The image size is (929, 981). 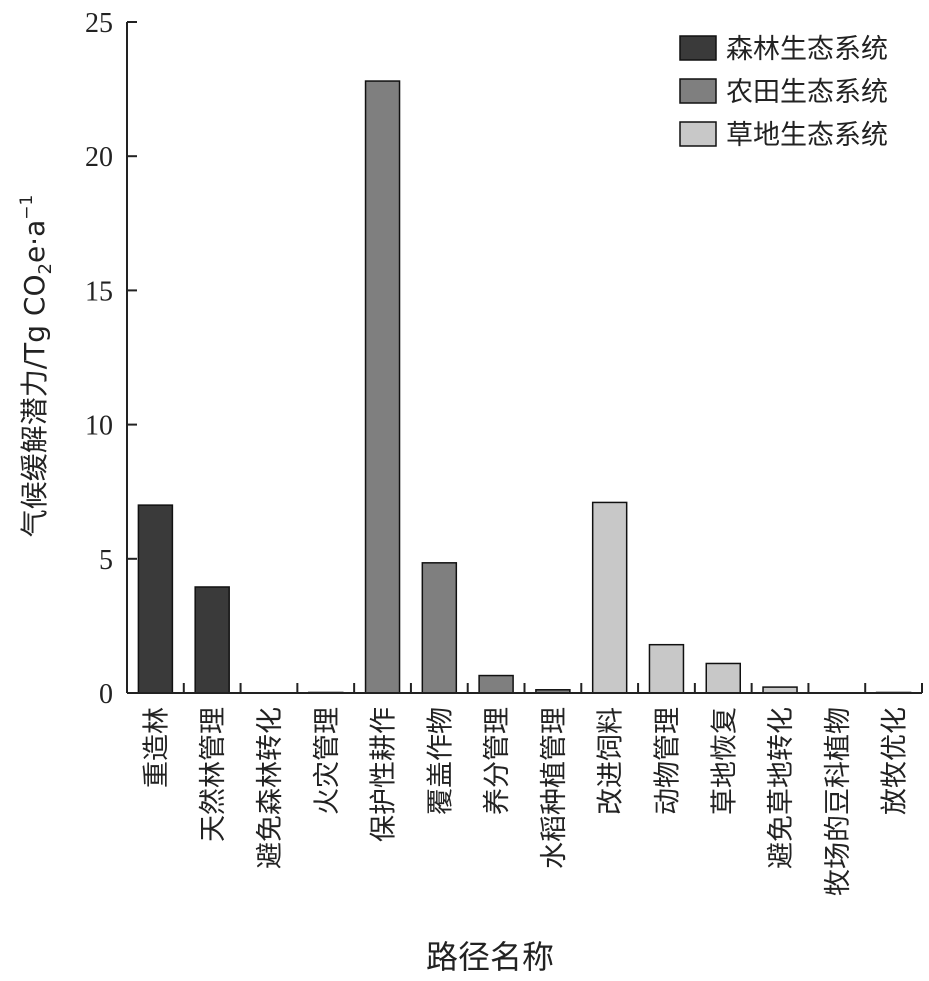 What do you see at coordinates (838, 801) in the screenshot?
I see `x-category-label-13: 牧场的豆科植物` at bounding box center [838, 801].